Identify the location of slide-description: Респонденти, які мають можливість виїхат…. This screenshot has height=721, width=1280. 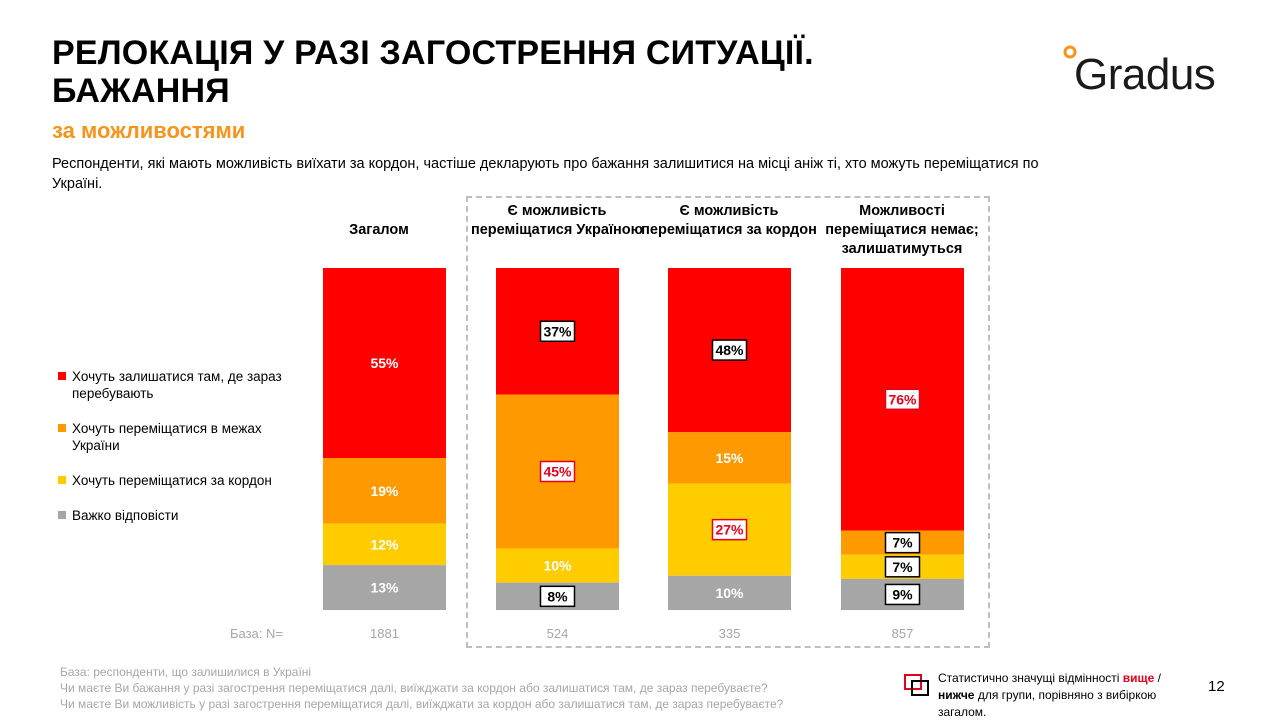
(545, 174).